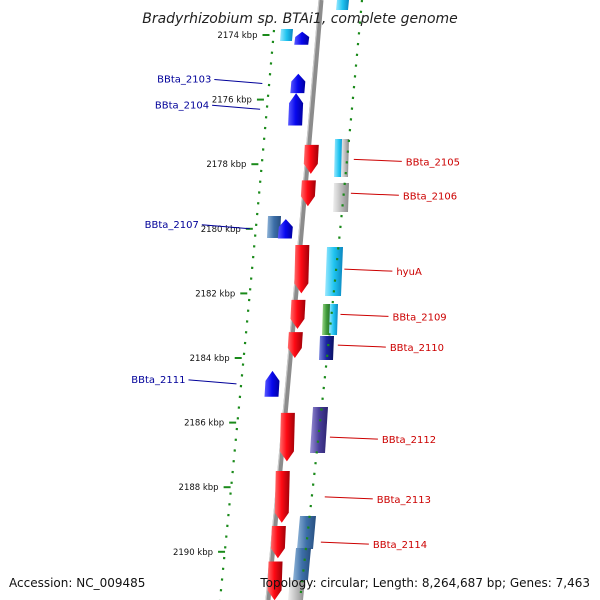  Describe the element at coordinates (226, 165) in the screenshot. I see `tick-label-2178: 2178 kbp` at that location.